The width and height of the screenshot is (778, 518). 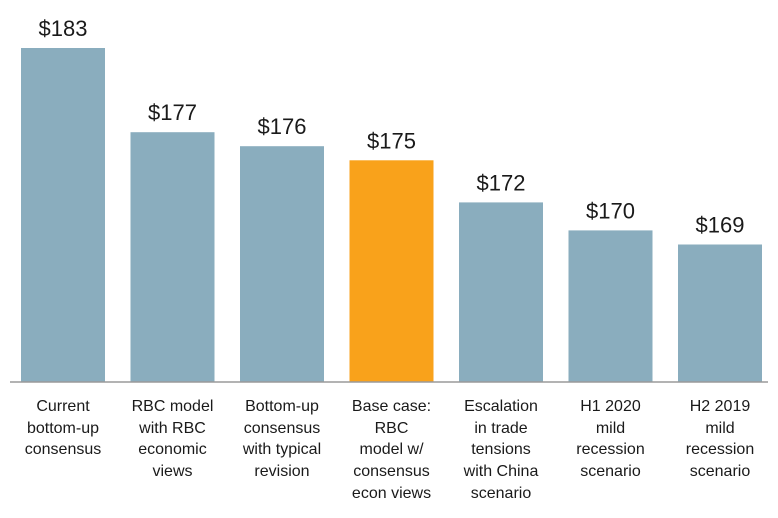 What do you see at coordinates (282, 450) in the screenshot?
I see `category-label-line: with typical` at bounding box center [282, 450].